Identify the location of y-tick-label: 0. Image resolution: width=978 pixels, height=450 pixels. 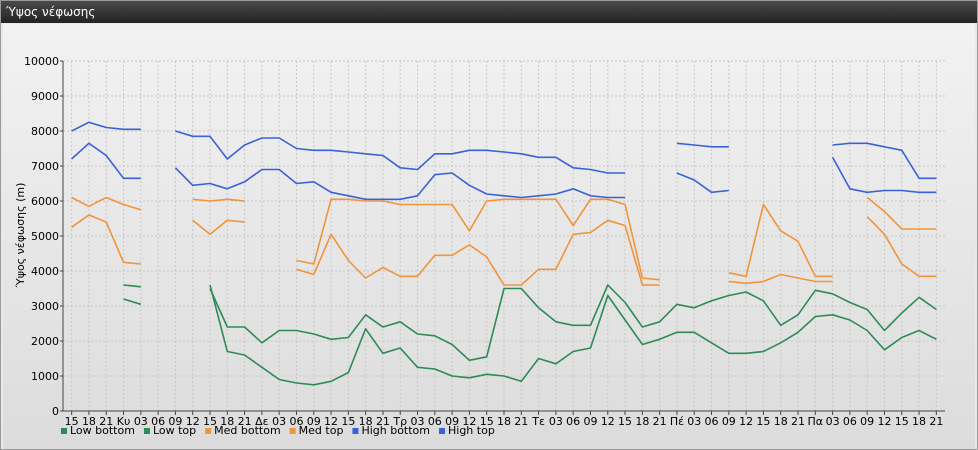
(55, 411).